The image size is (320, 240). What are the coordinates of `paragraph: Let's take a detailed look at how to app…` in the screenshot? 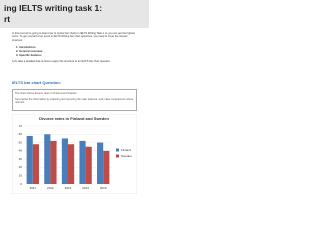 It's located at (61, 61).